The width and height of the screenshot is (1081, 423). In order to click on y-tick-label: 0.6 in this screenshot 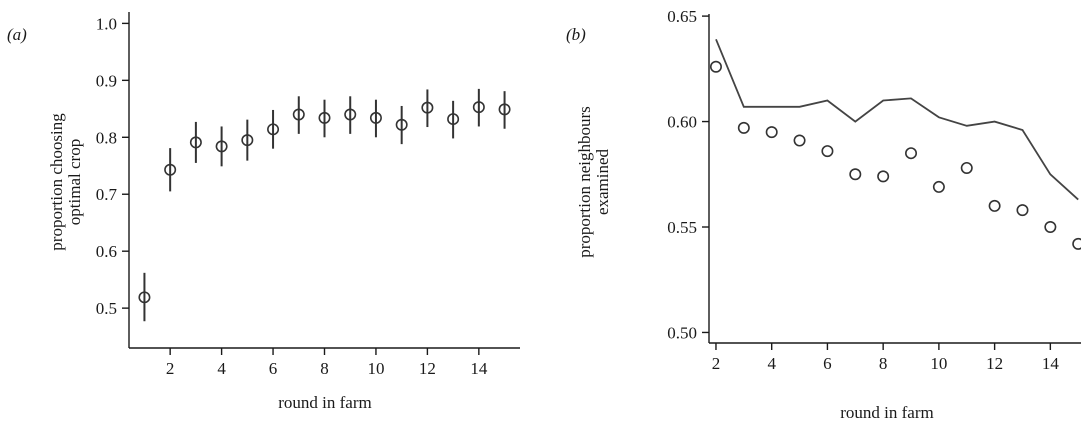, I will do `click(106, 251)`.